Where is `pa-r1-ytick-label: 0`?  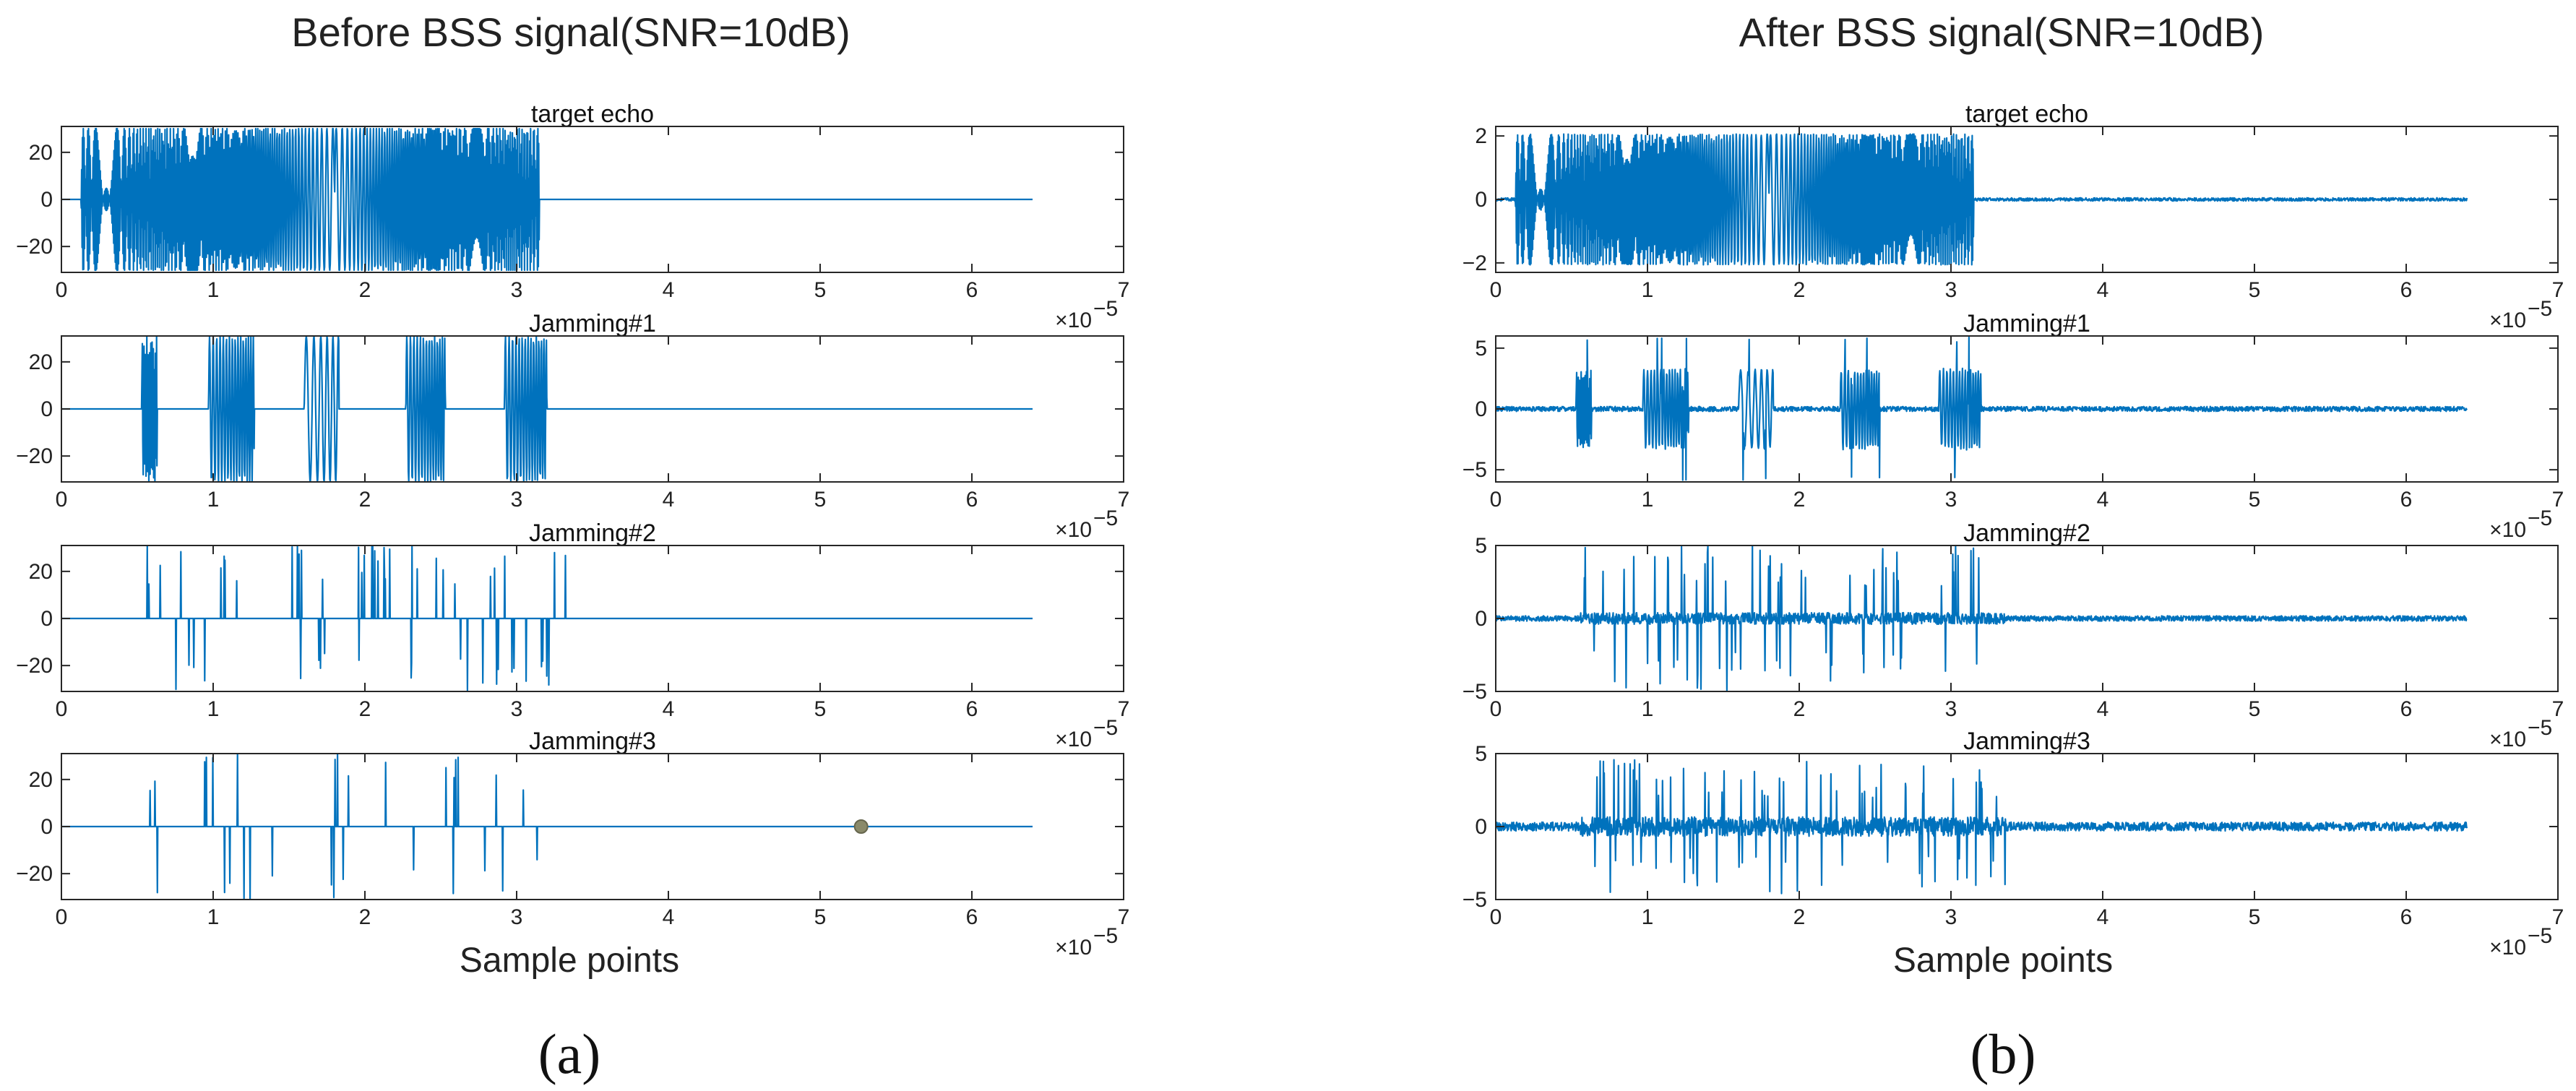
pa-r1-ytick-label: 0 is located at coordinates (46, 200).